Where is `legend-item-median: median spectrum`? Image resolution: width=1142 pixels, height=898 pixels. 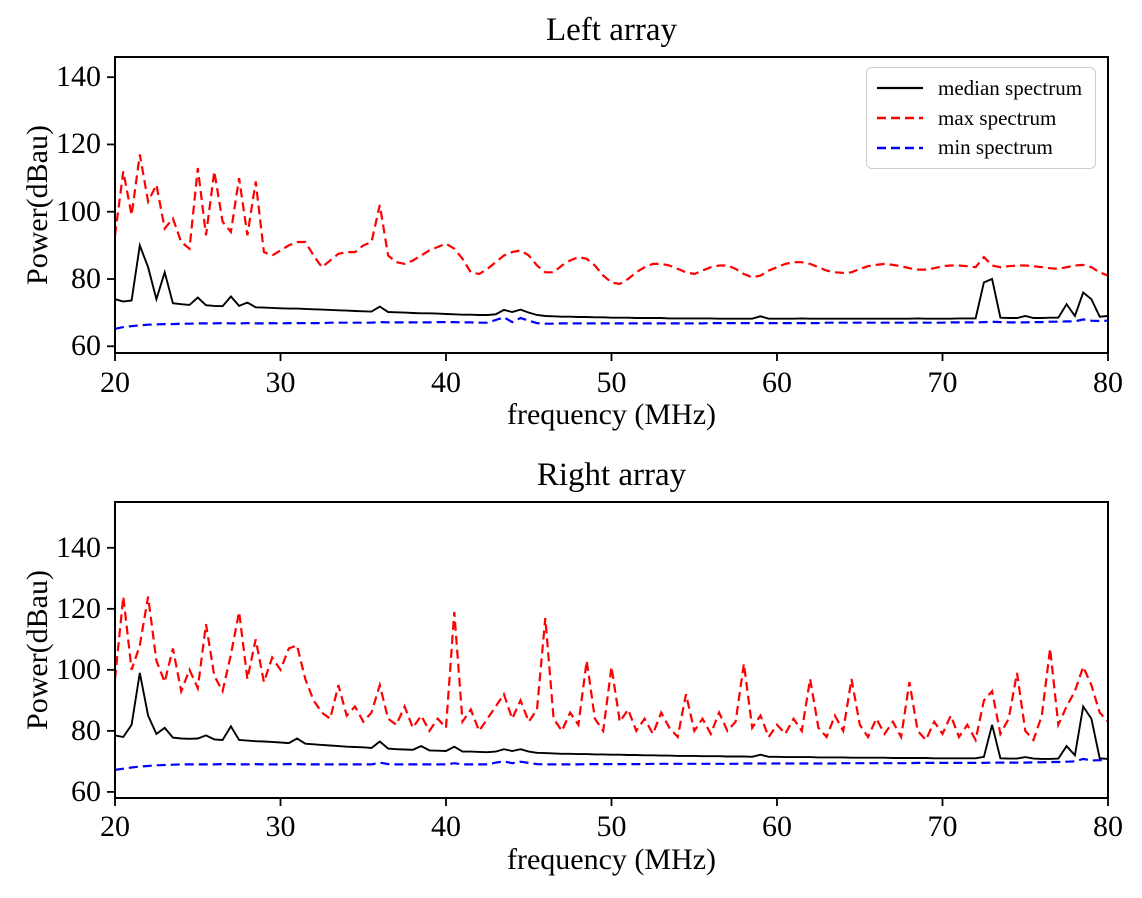 legend-item-median: median spectrum is located at coordinates (986, 87).